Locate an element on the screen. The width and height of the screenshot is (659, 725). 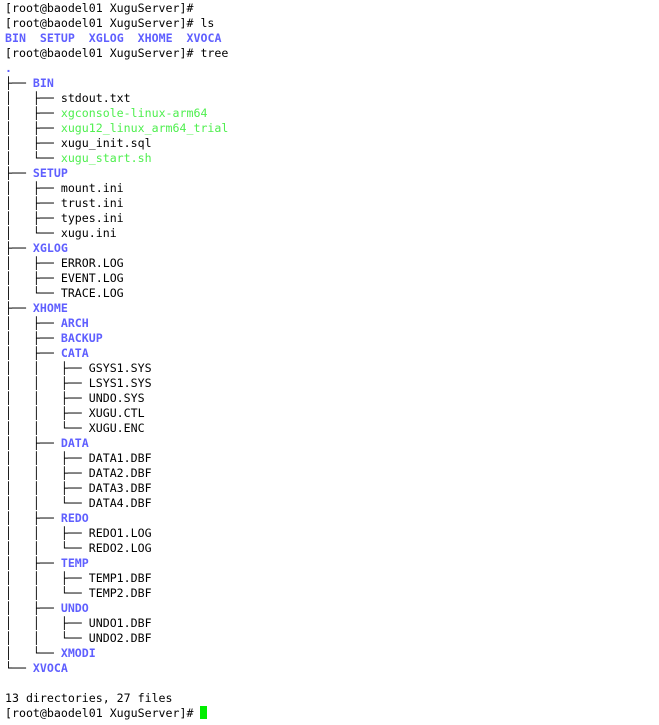
file-name: XUGU.CTL is located at coordinates (116, 413).